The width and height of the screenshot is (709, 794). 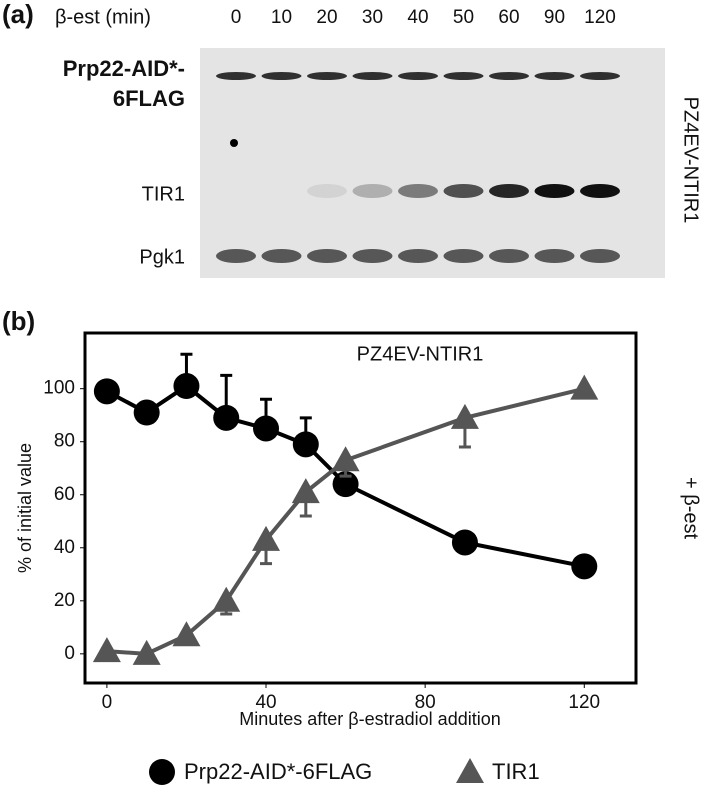 I want to click on treatment-label: β-est (min), so click(x=103, y=17).